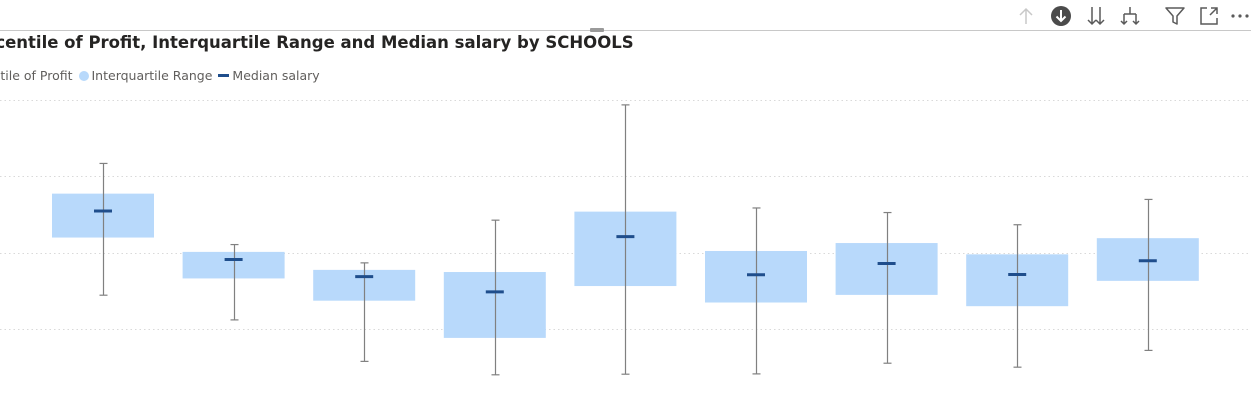 This screenshot has width=1251, height=408. What do you see at coordinates (224, 75) in the screenshot?
I see `legend-marker-median` at bounding box center [224, 75].